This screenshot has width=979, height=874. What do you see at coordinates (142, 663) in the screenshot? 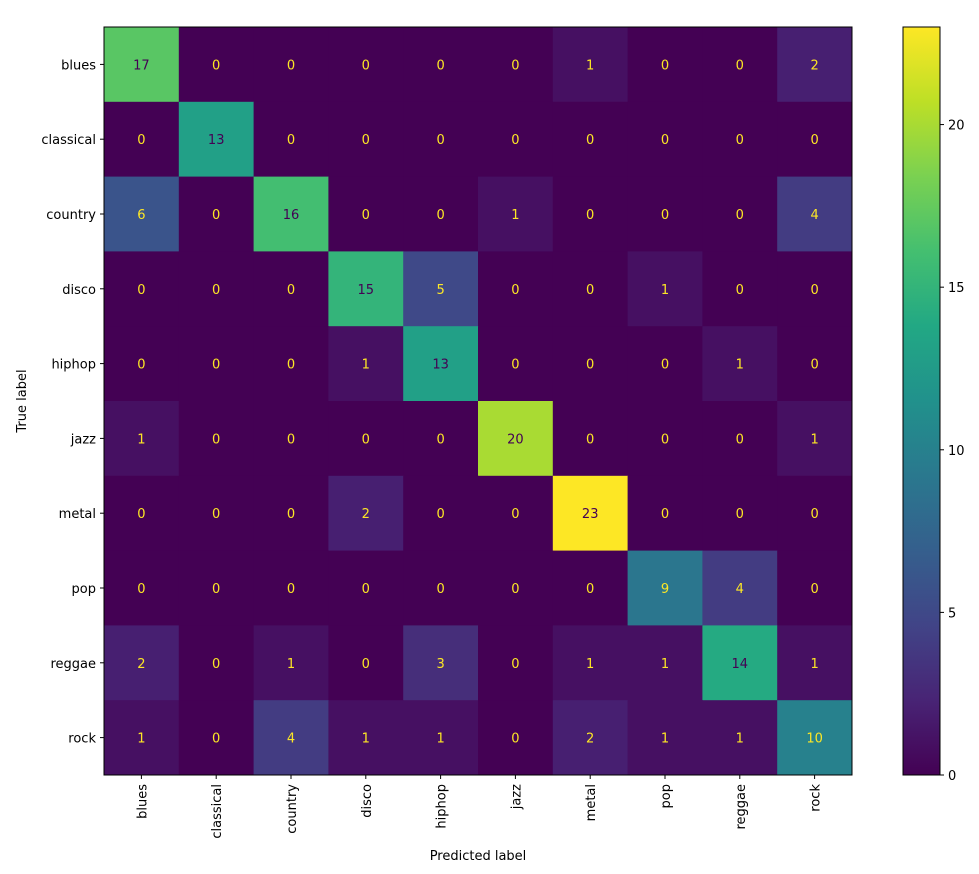
I see `cell-reggae-blues` at bounding box center [142, 663].